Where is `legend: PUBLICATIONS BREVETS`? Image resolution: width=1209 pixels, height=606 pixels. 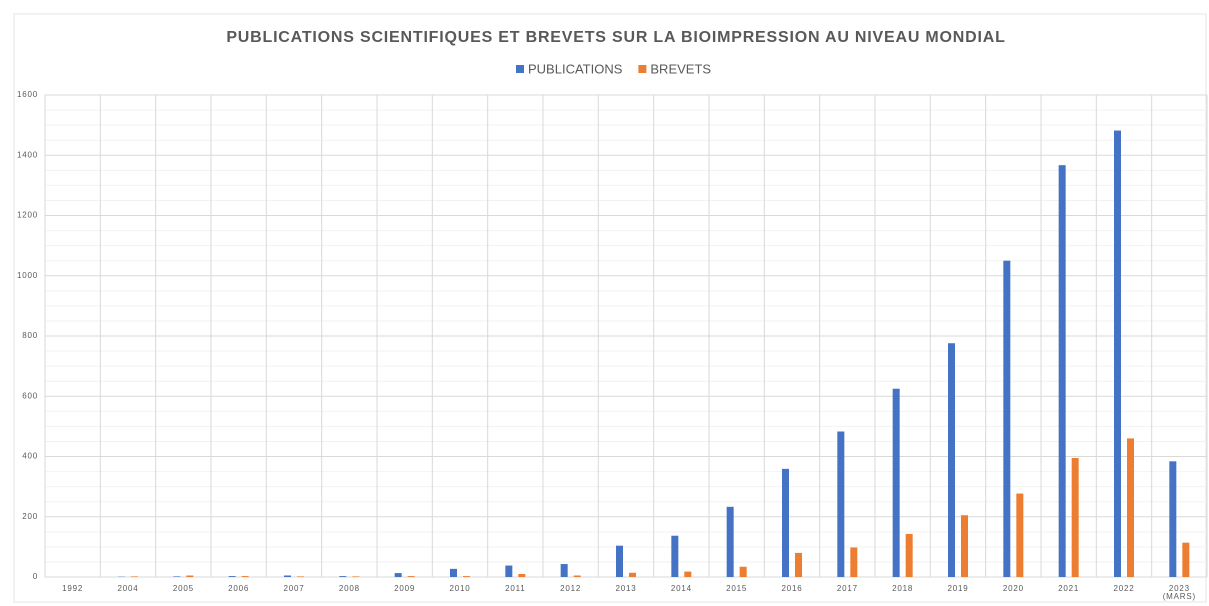 legend: PUBLICATIONS BREVETS is located at coordinates (613, 68).